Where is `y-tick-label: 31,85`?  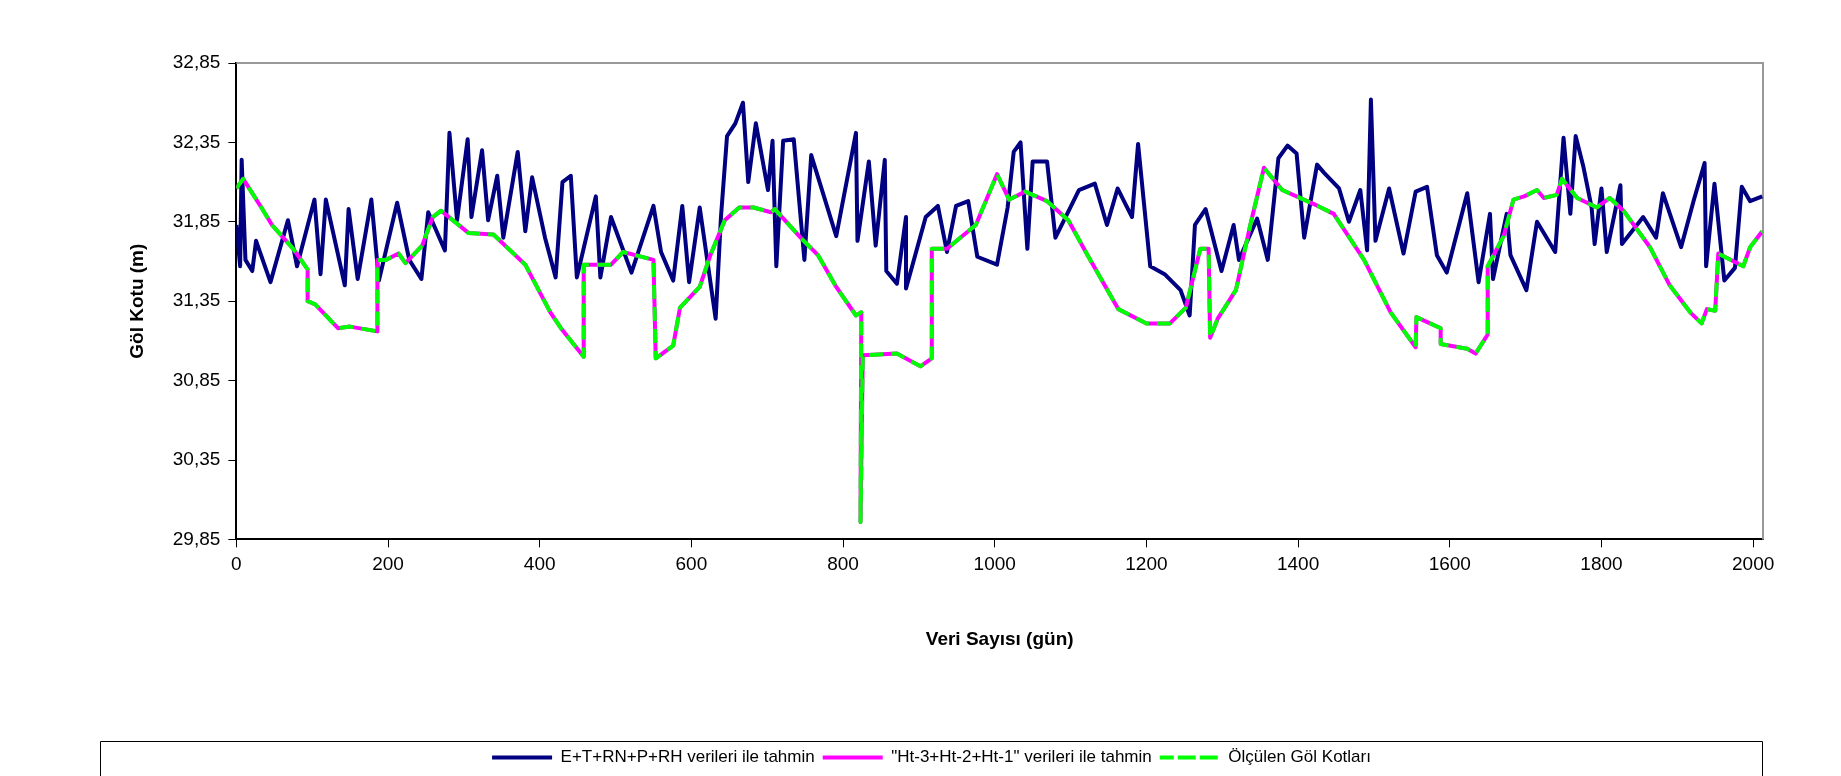 y-tick-label: 31,85 is located at coordinates (196, 221).